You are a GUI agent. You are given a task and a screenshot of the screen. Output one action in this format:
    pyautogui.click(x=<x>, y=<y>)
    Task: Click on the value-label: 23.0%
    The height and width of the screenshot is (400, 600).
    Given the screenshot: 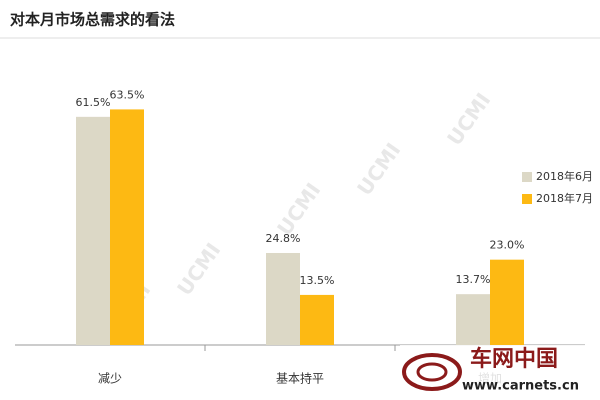 What is the action you would take?
    pyautogui.click(x=507, y=245)
    